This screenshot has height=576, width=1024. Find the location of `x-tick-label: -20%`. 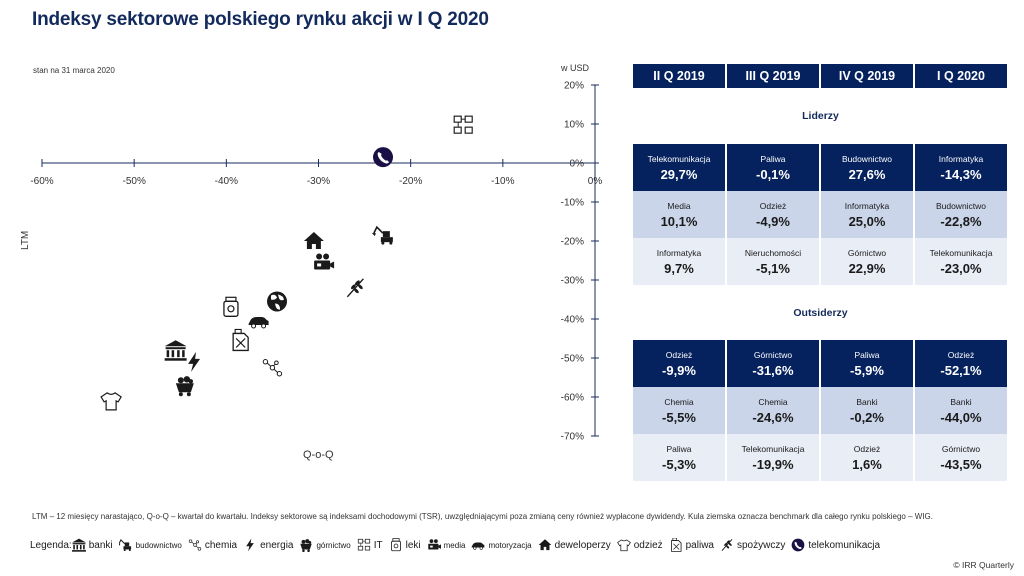

x-tick-label: -20% is located at coordinates (410, 181).